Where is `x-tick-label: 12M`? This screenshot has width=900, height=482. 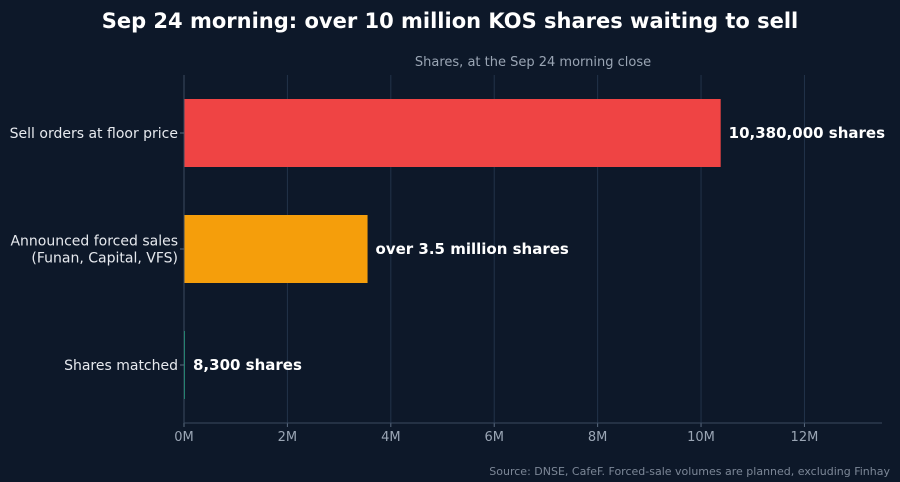
x-tick-label: 12M is located at coordinates (805, 437).